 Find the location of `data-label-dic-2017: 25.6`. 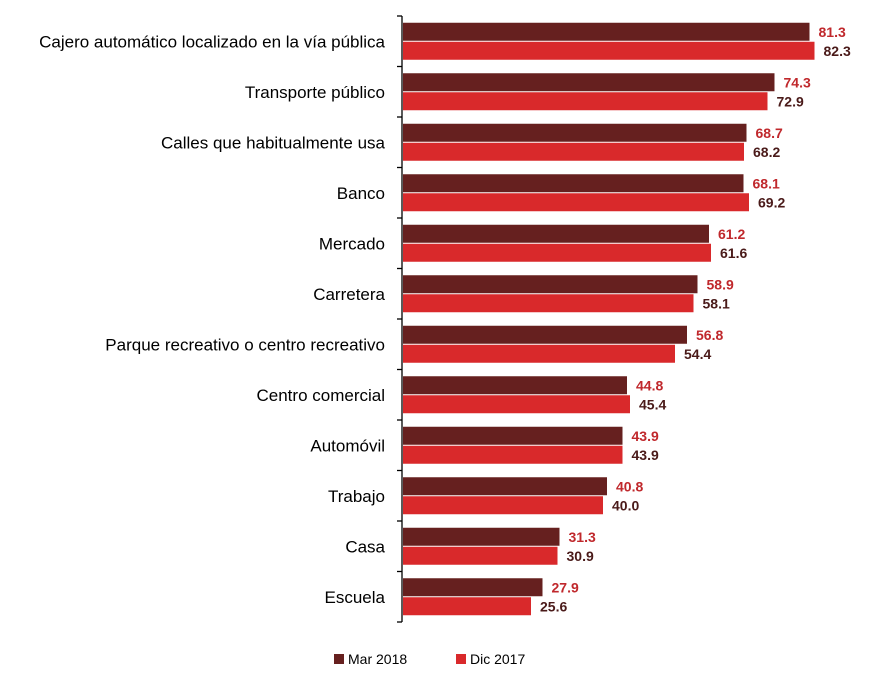

data-label-dic-2017: 25.6 is located at coordinates (553, 606).